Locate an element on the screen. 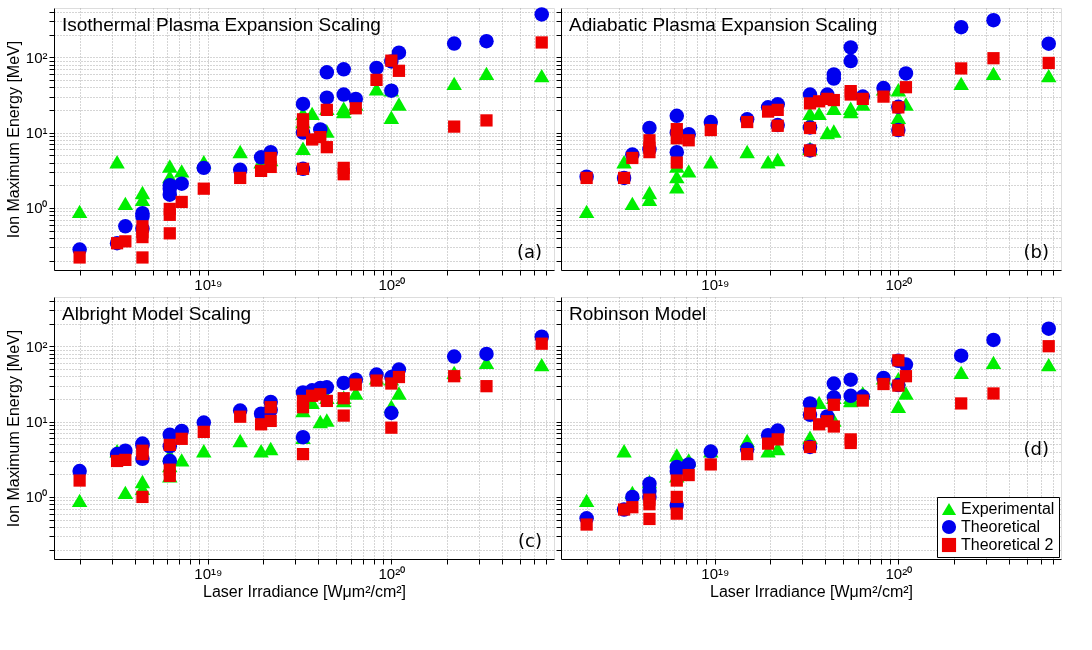  annotation: (d) is located at coordinates (1036, 448).